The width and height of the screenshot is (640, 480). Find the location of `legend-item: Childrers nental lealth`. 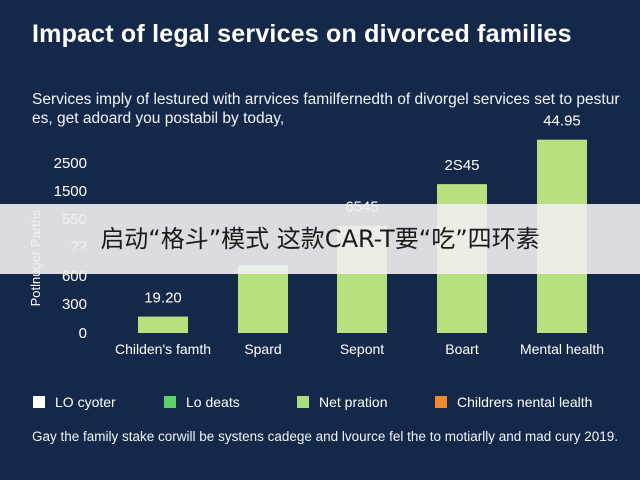

legend-item: Childrers nental lealth is located at coordinates (513, 402).